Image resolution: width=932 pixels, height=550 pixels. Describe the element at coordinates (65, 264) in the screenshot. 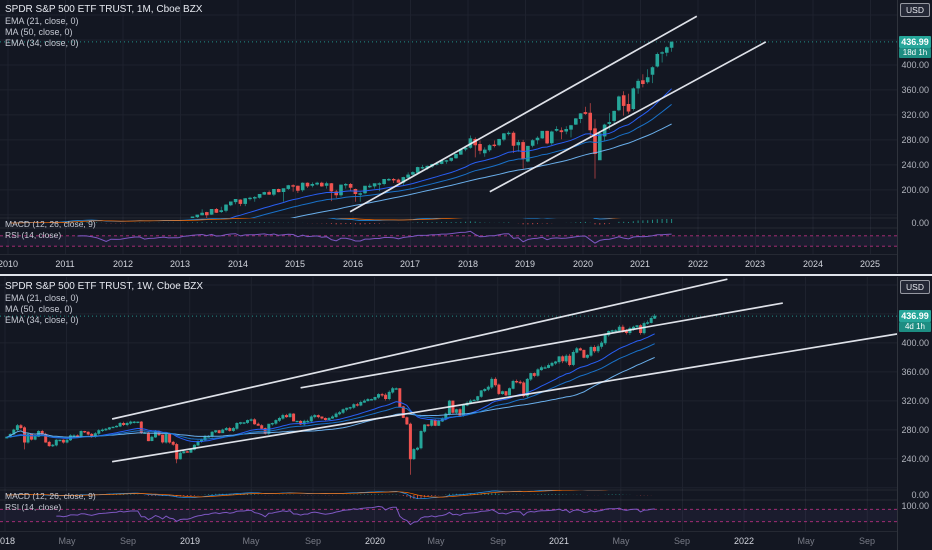

I see `time-label: 2011` at that location.